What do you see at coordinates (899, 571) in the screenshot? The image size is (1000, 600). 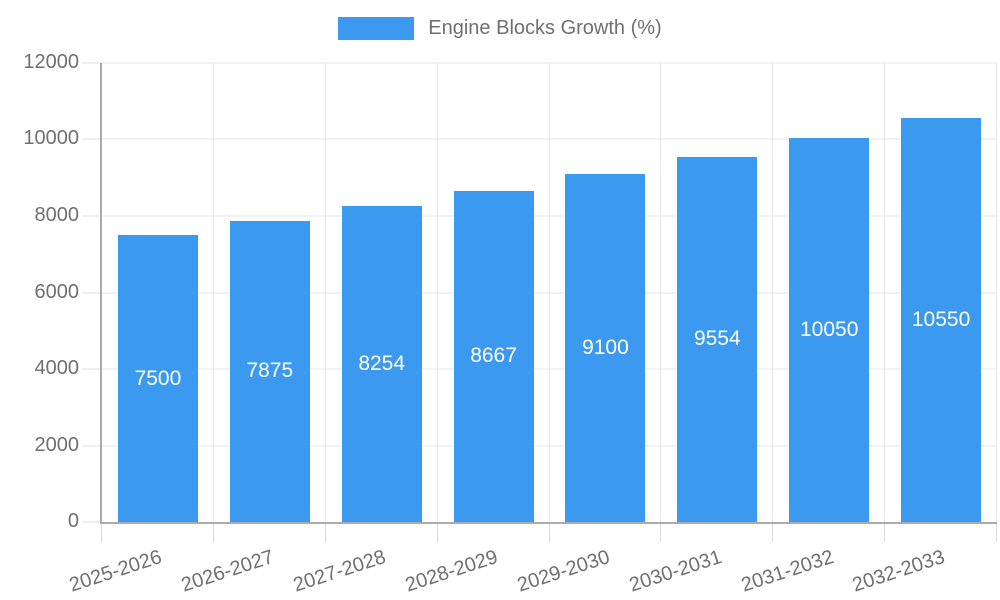 I see `x-axis-tick-label: 2032-2033` at bounding box center [899, 571].